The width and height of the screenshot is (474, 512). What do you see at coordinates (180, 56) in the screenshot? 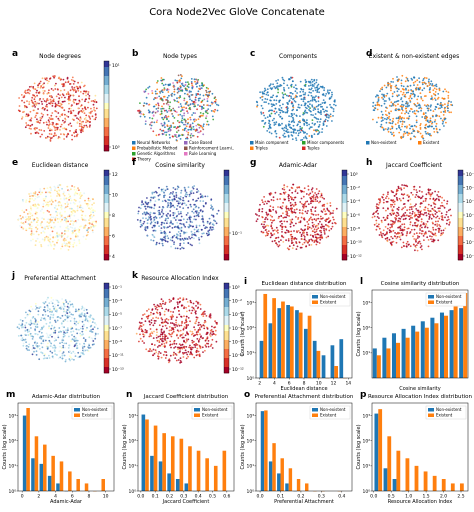
I see `panel-title: Node types` at bounding box center [180, 56].